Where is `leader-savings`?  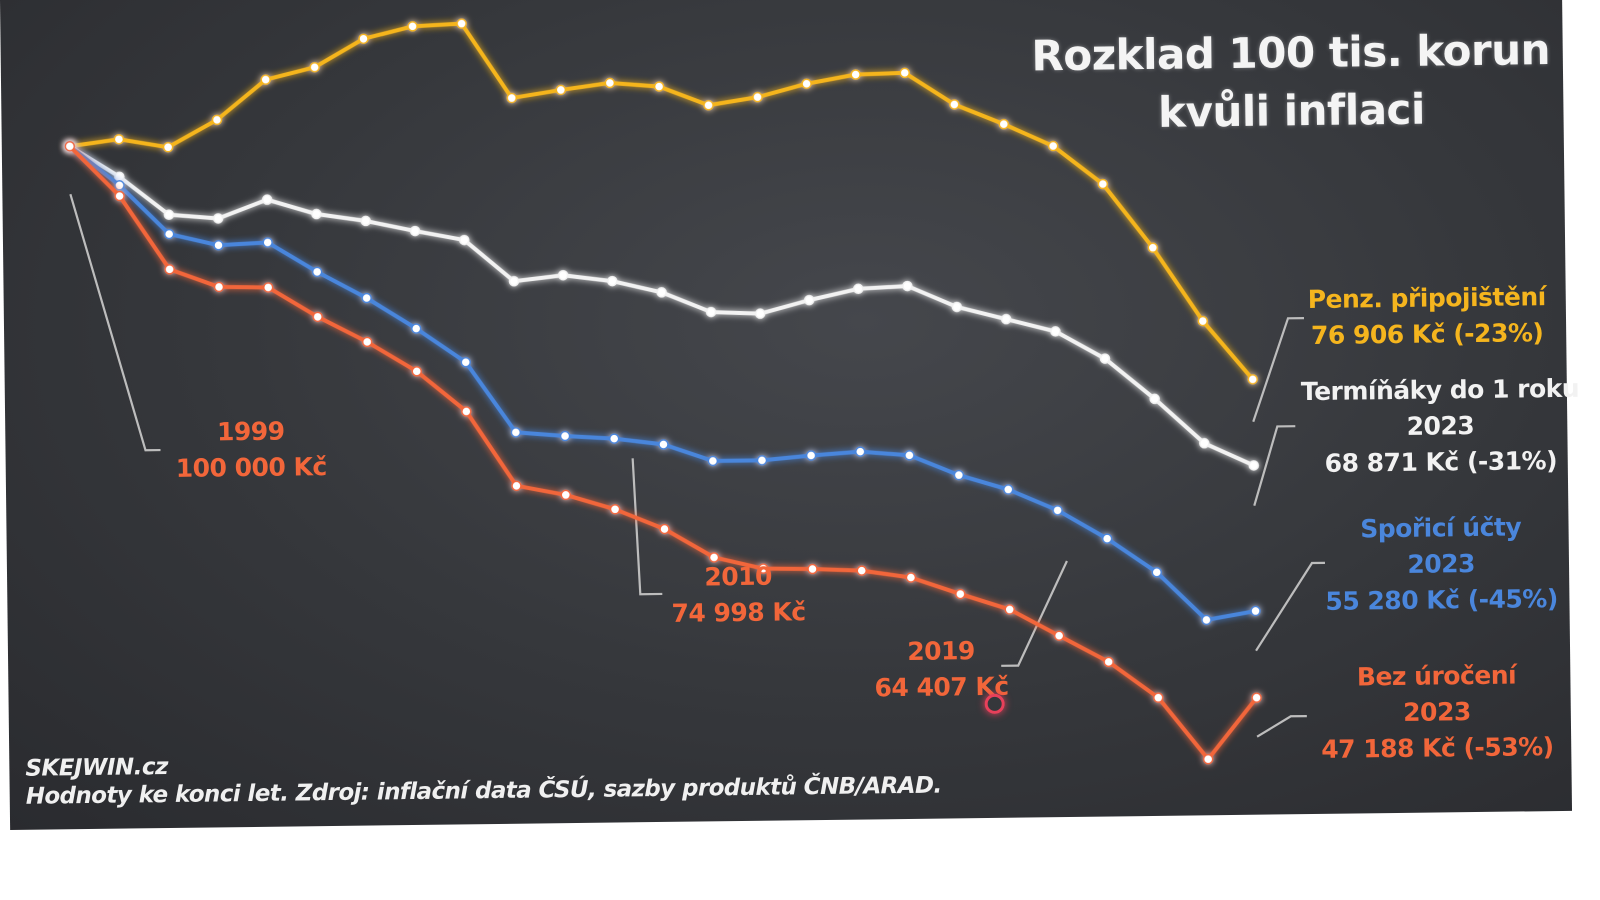 leader-savings is located at coordinates (1290, 606).